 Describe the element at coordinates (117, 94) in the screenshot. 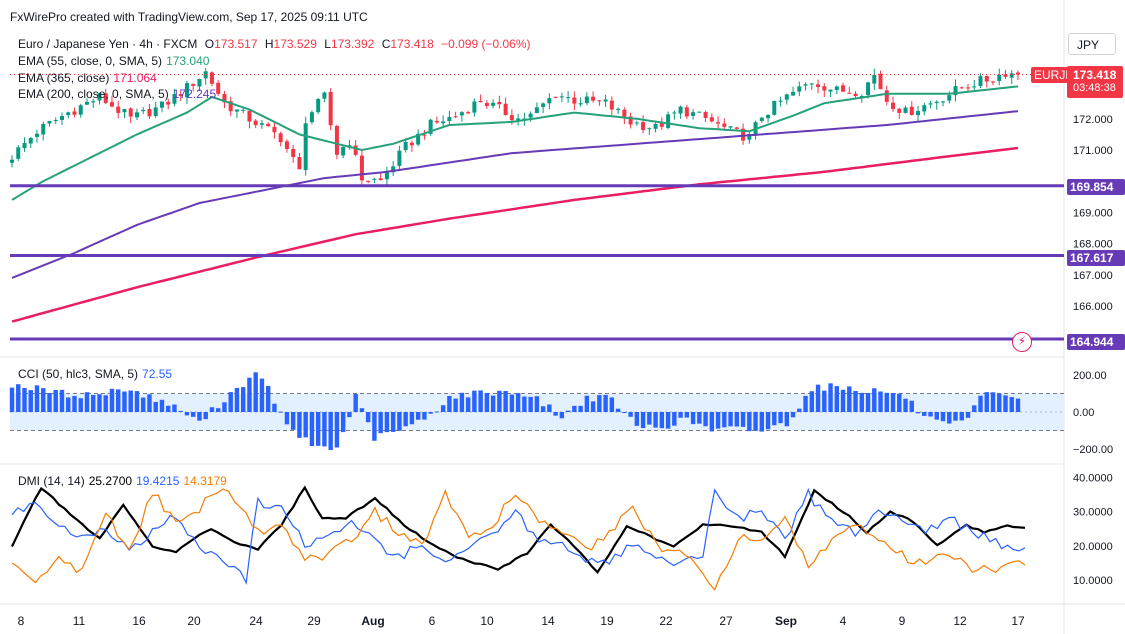

I see `ema200-legend: EMA (200, close, 0, SMA, 5) 172.245` at that location.